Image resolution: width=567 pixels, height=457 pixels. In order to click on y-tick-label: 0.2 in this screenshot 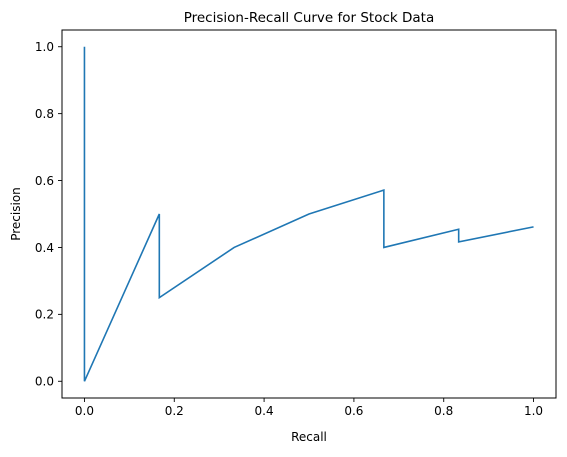, I will do `click(44, 315)`.